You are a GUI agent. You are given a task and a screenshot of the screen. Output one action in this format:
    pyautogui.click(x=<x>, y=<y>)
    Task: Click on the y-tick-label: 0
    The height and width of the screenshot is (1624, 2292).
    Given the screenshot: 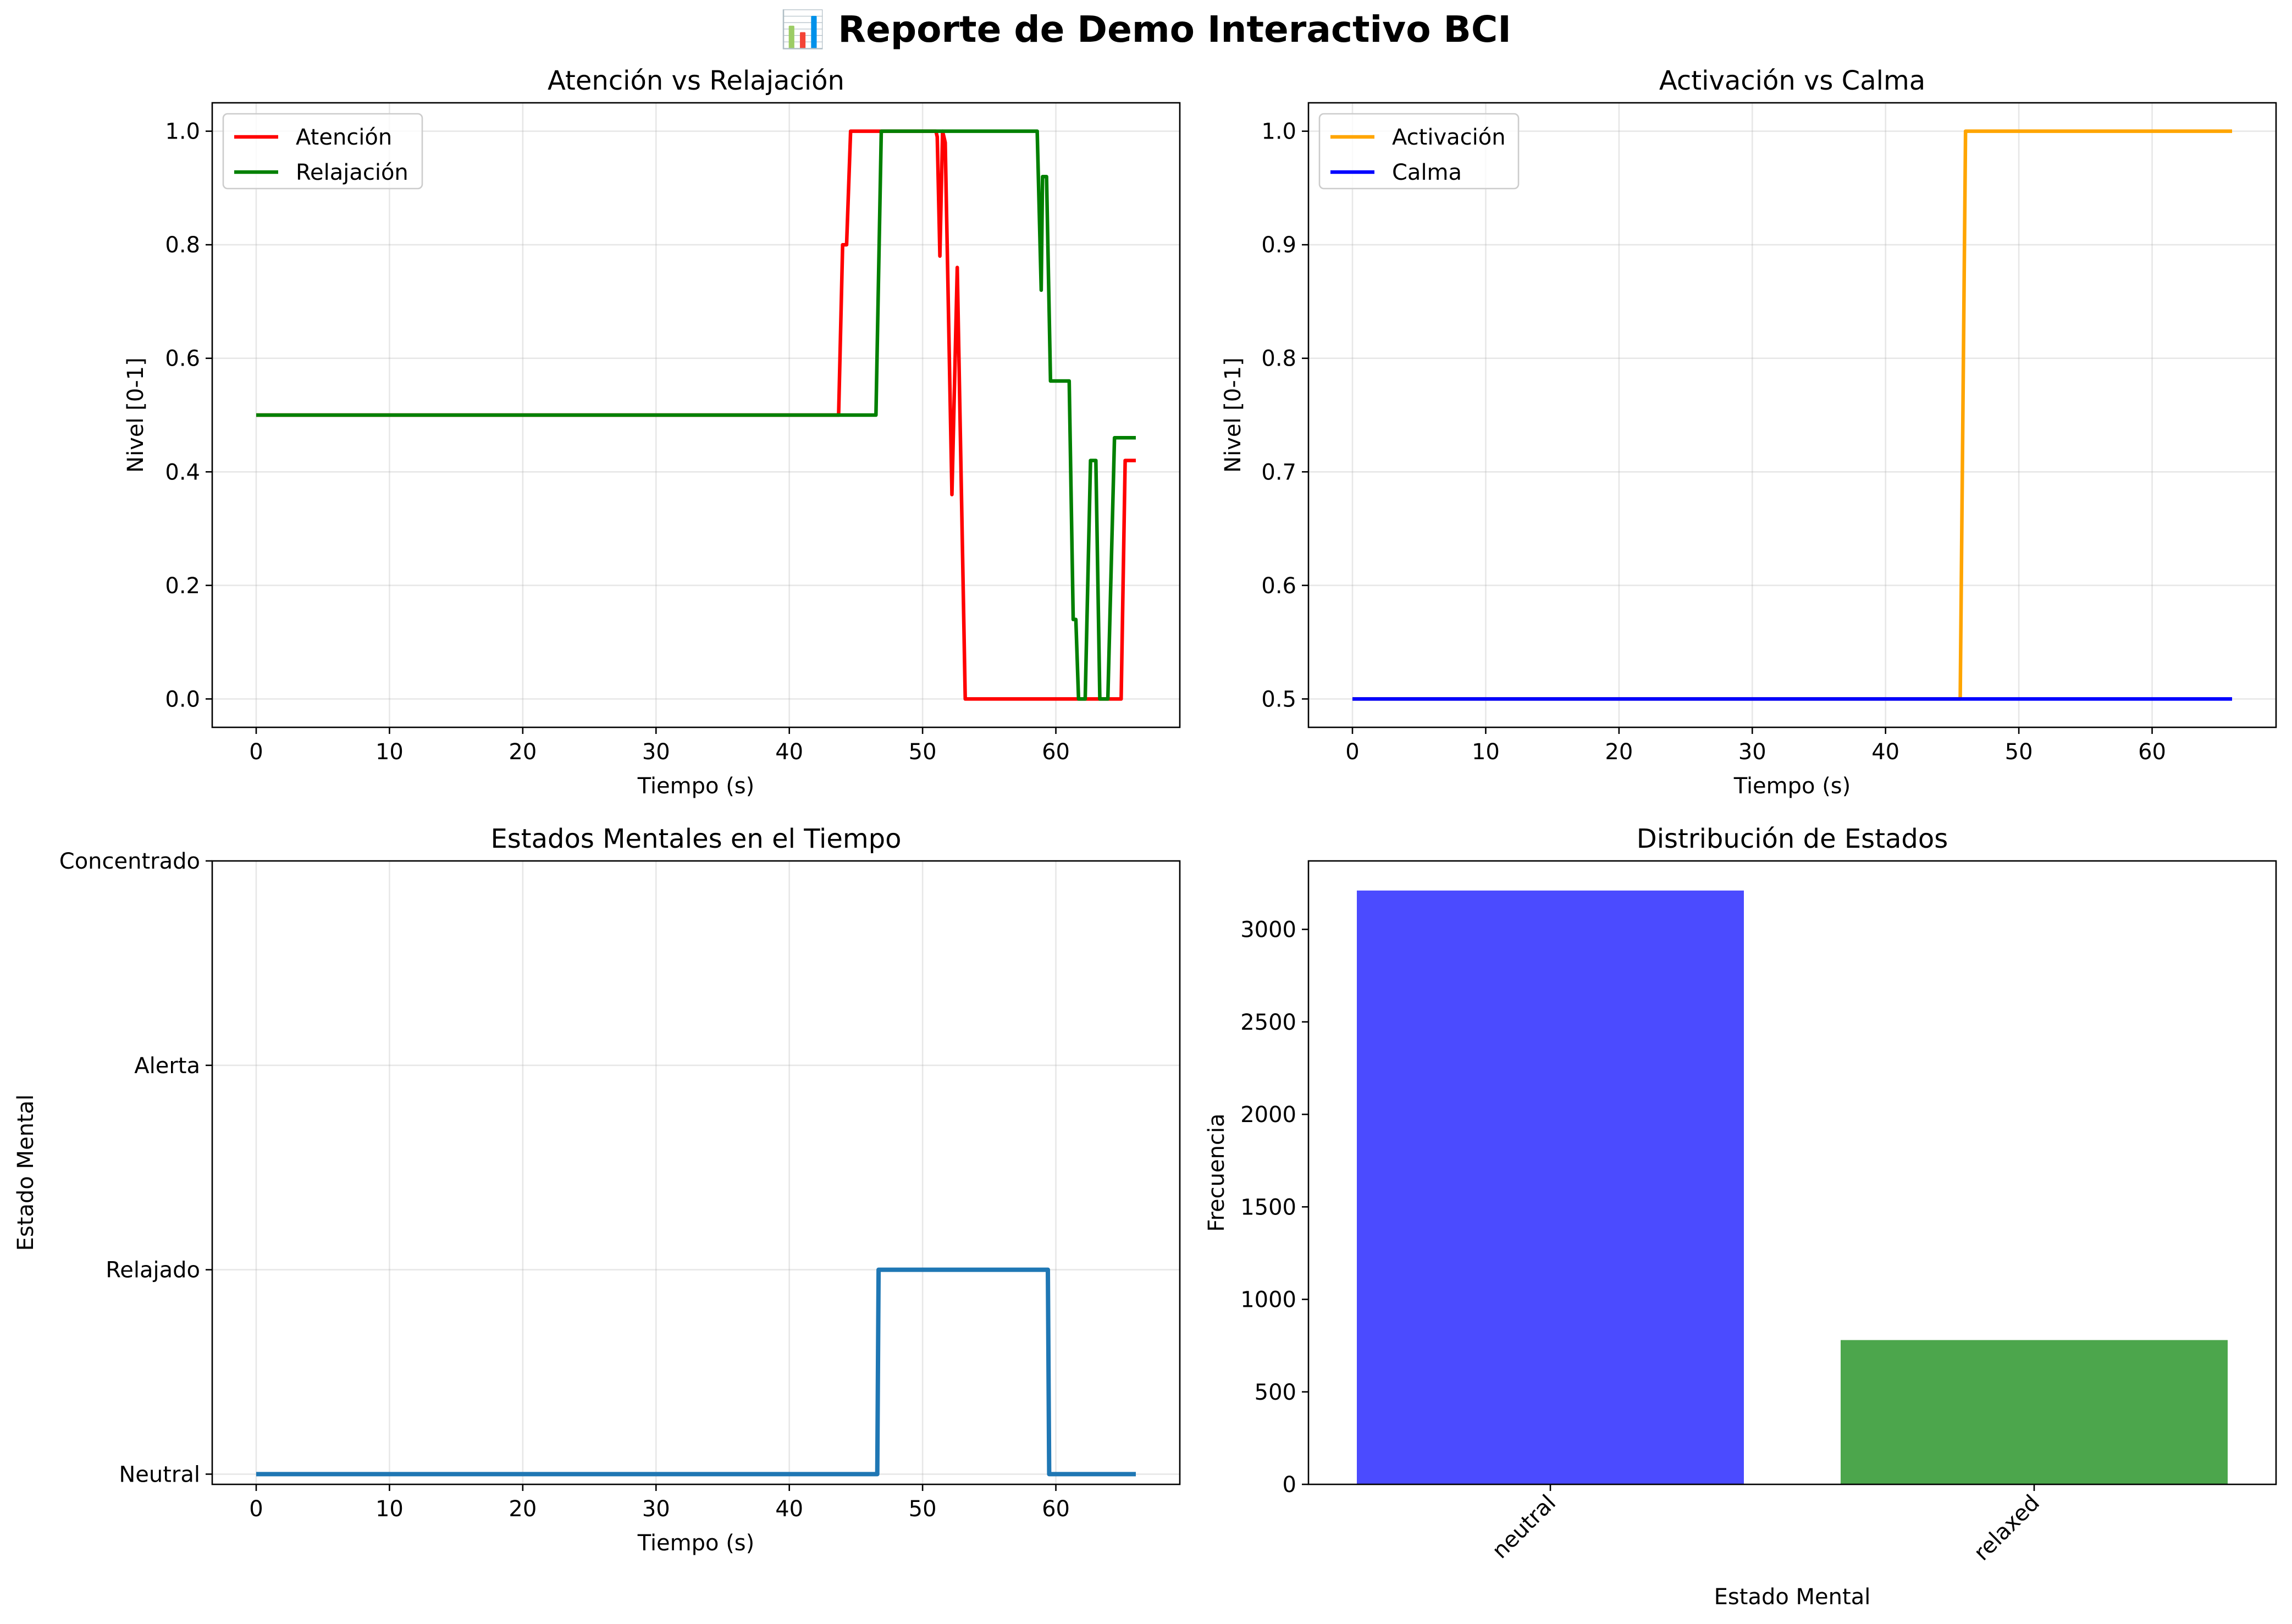 What is the action you would take?
    pyautogui.click(x=1289, y=1485)
    